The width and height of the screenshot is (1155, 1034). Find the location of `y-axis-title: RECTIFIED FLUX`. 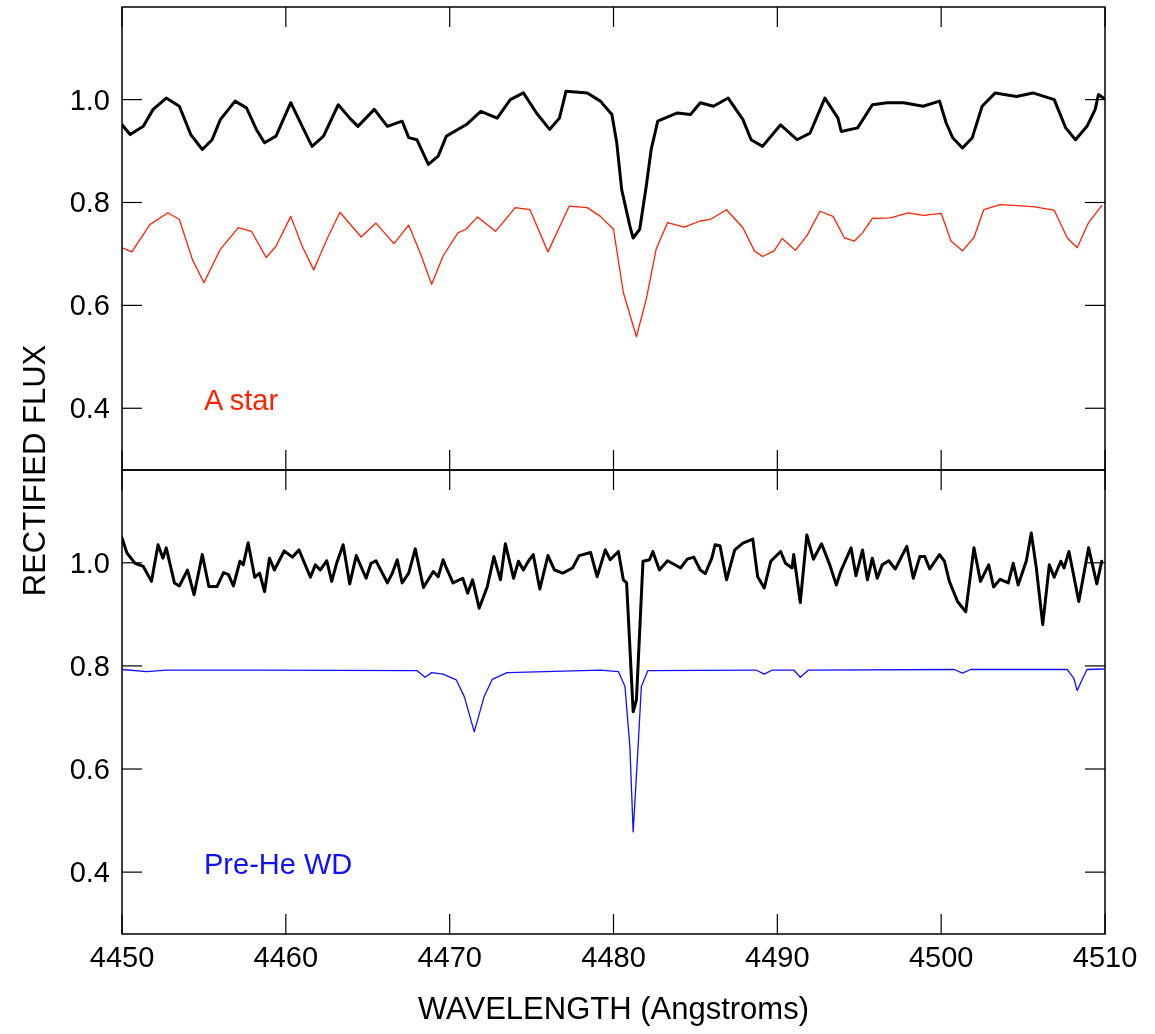

y-axis-title: RECTIFIED FLUX is located at coordinates (34, 470).